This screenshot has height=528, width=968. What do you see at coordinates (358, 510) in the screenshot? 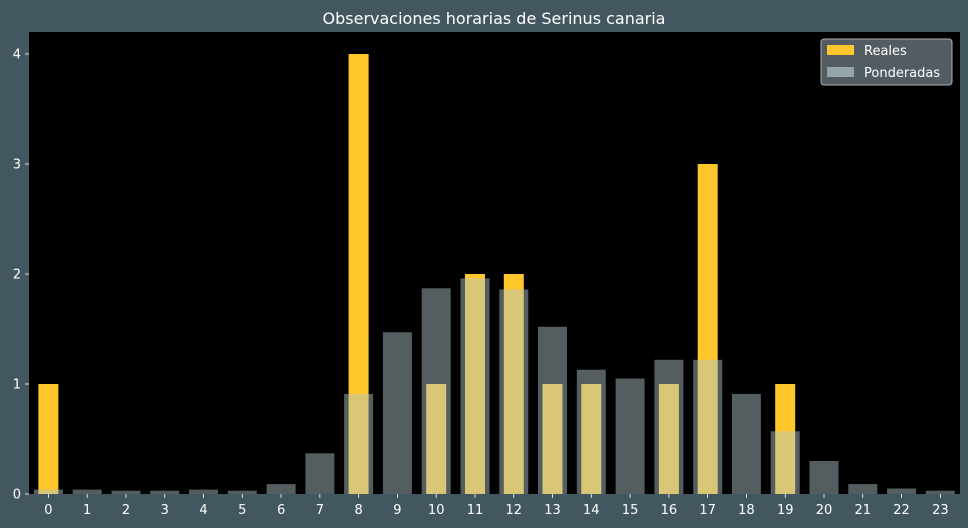
I see `x-tick-label: 8` at bounding box center [358, 510].